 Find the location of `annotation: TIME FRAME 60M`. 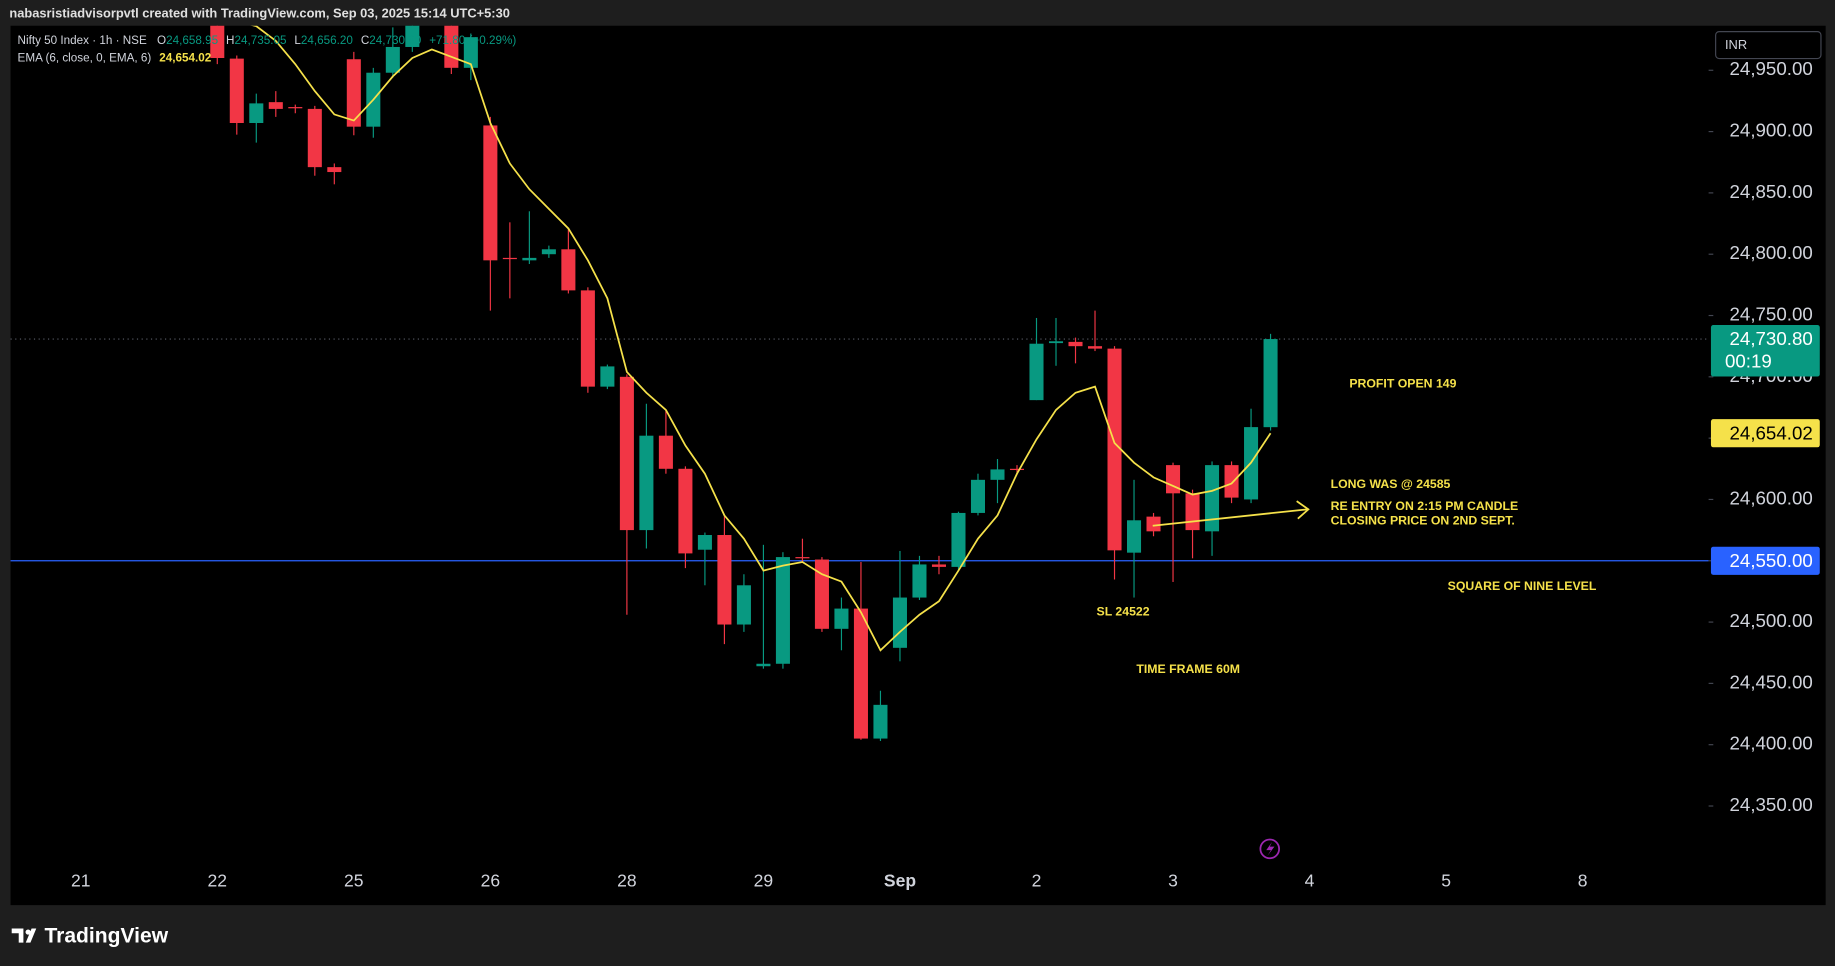

annotation: TIME FRAME 60M is located at coordinates (1188, 669).